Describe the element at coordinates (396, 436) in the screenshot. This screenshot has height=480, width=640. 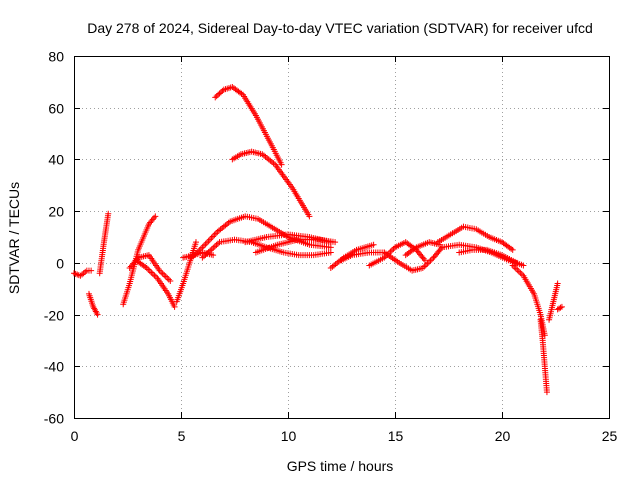
I see `x-tick-label: 15` at that location.